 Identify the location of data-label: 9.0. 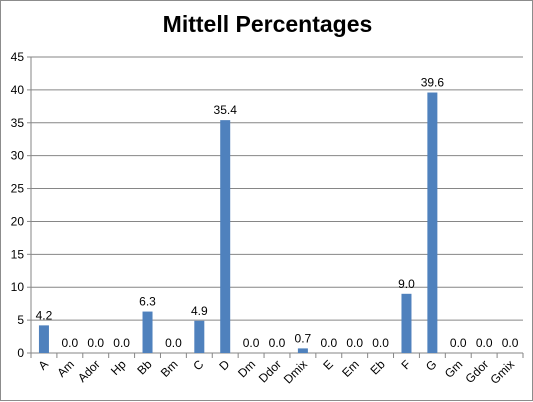
(406, 284).